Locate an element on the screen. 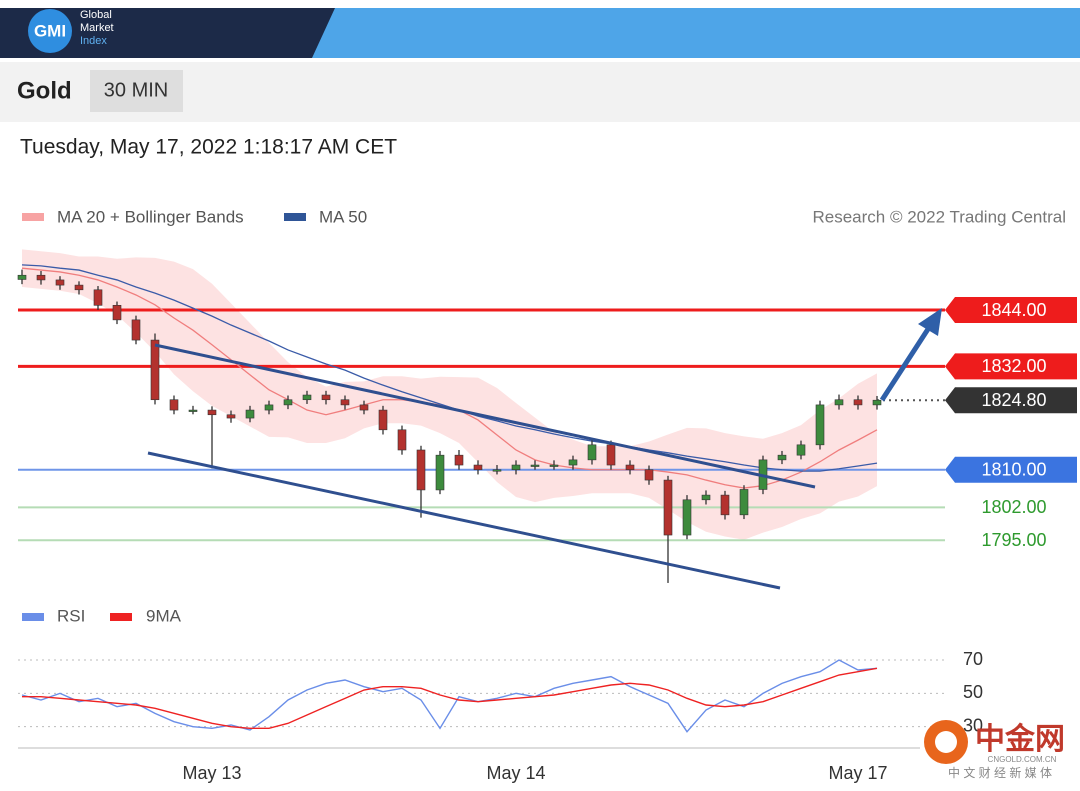  logo: GMI is located at coordinates (50, 30).